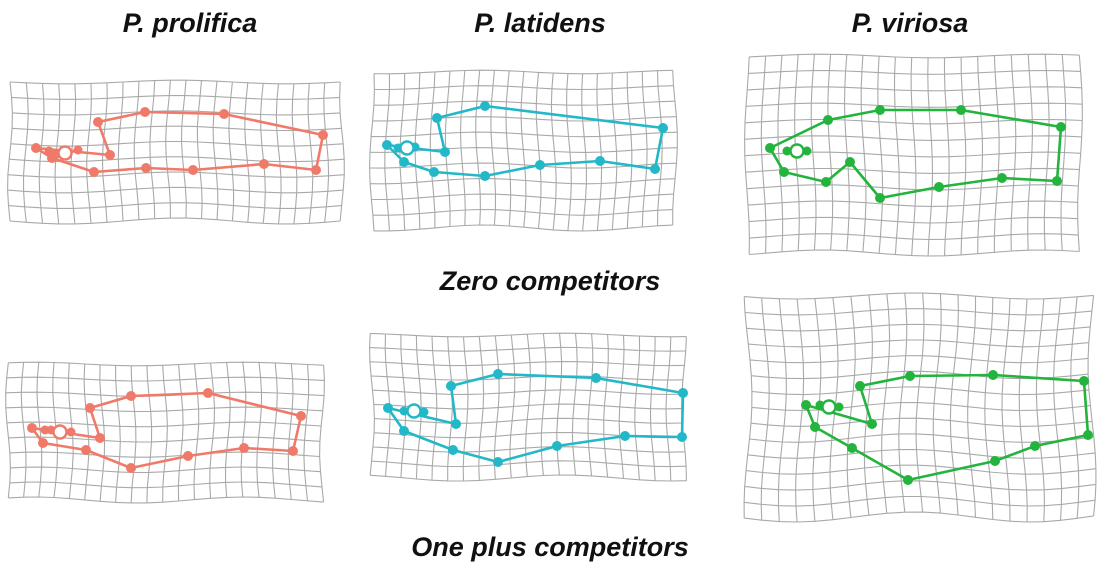 This screenshot has width=1097, height=571. I want to click on deformation-grid-viriosa-one, so click(920, 407).